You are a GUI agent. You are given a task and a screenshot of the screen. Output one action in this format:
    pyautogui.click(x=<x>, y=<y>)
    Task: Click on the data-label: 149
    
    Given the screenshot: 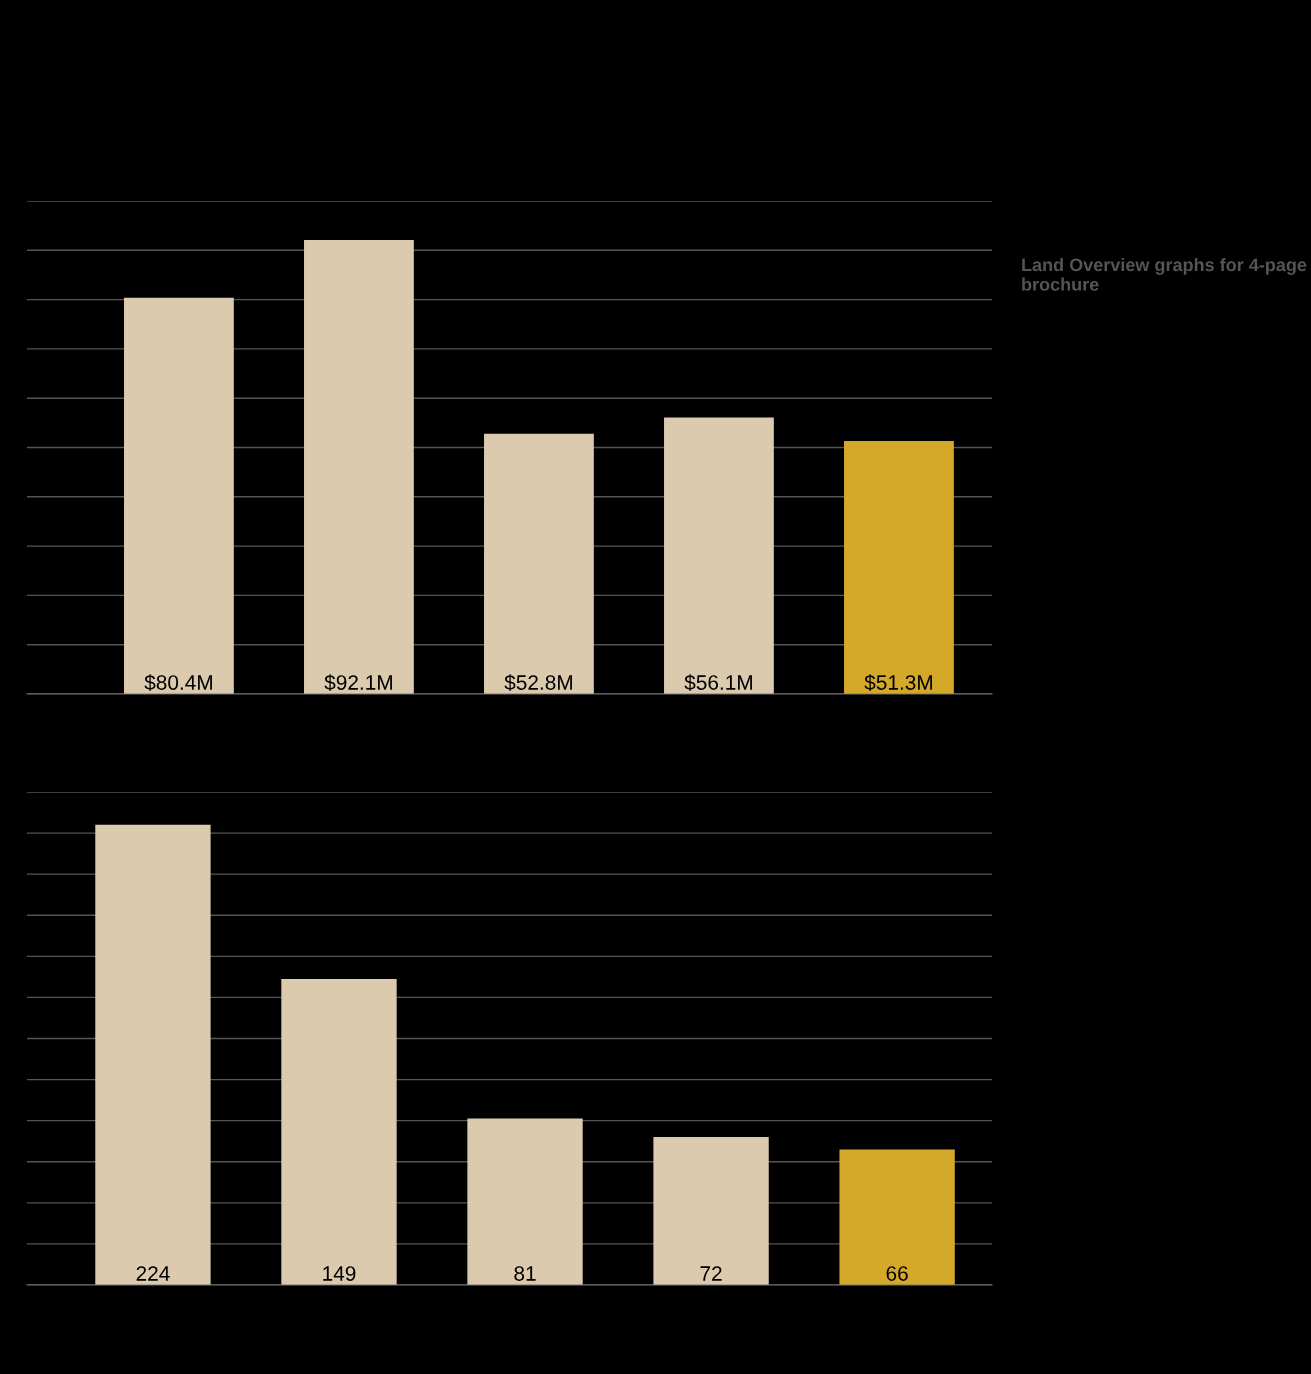 What is the action you would take?
    pyautogui.click(x=339, y=1273)
    